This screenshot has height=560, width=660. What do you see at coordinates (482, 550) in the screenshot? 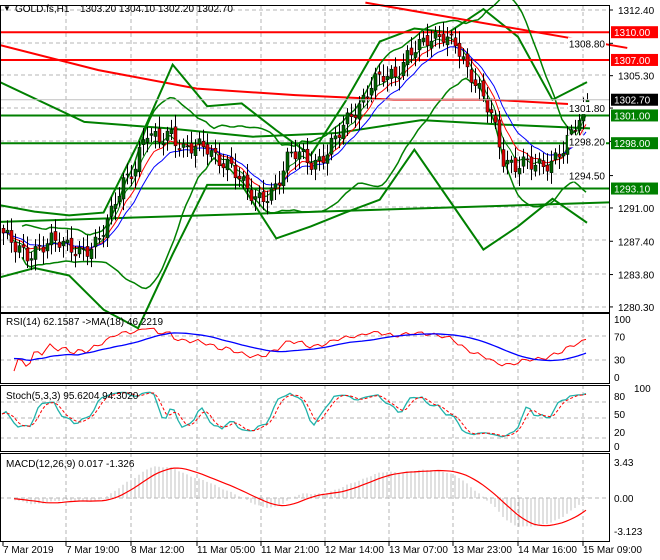
I see `time-axis-label: 13 Mar 23:00` at bounding box center [482, 550].